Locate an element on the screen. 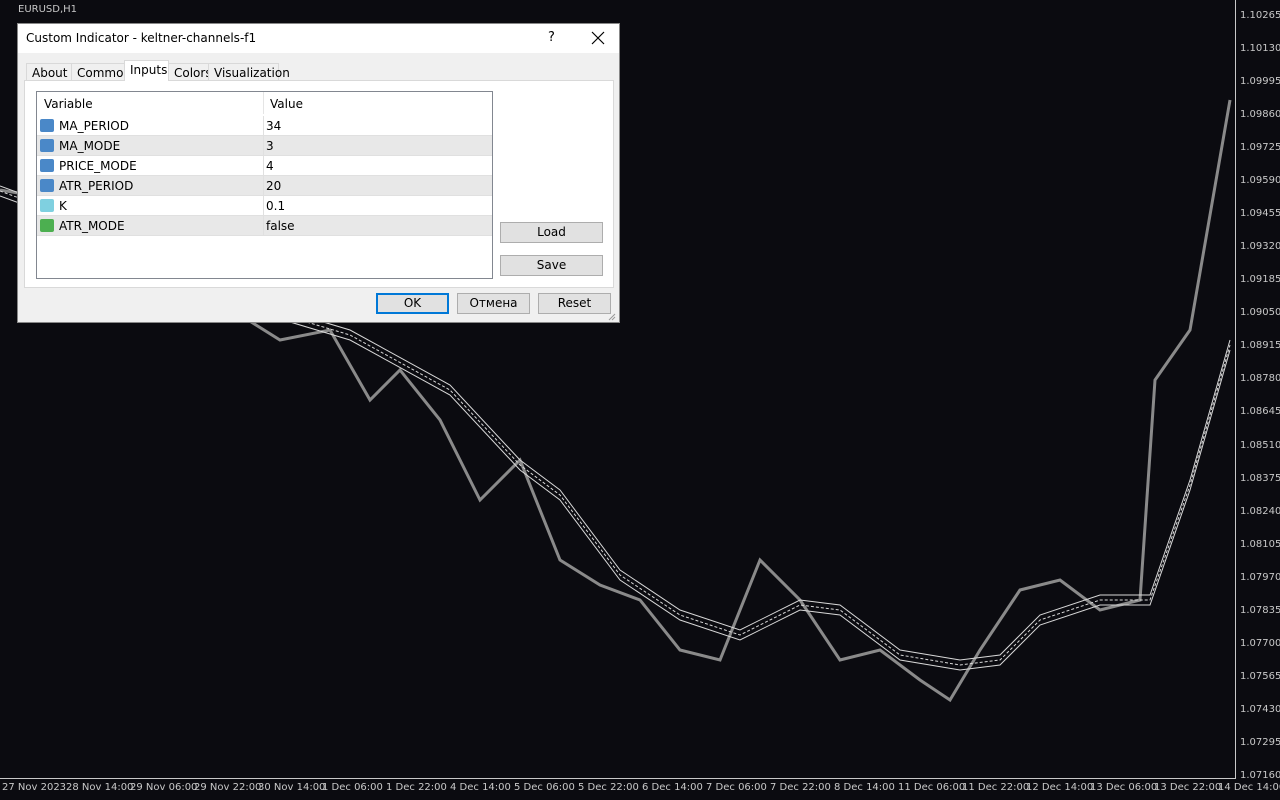 The width and height of the screenshot is (1280, 800). title-bar is located at coordinates (318, 38).